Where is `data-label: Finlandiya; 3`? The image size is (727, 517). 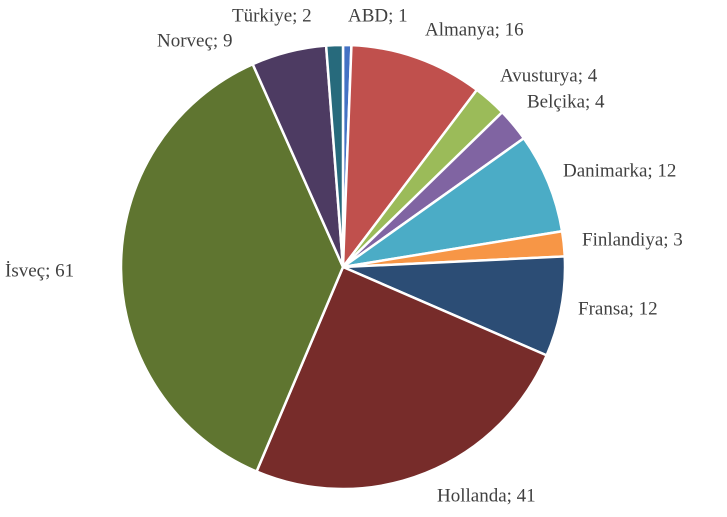
data-label: Finlandiya; 3 is located at coordinates (632, 239).